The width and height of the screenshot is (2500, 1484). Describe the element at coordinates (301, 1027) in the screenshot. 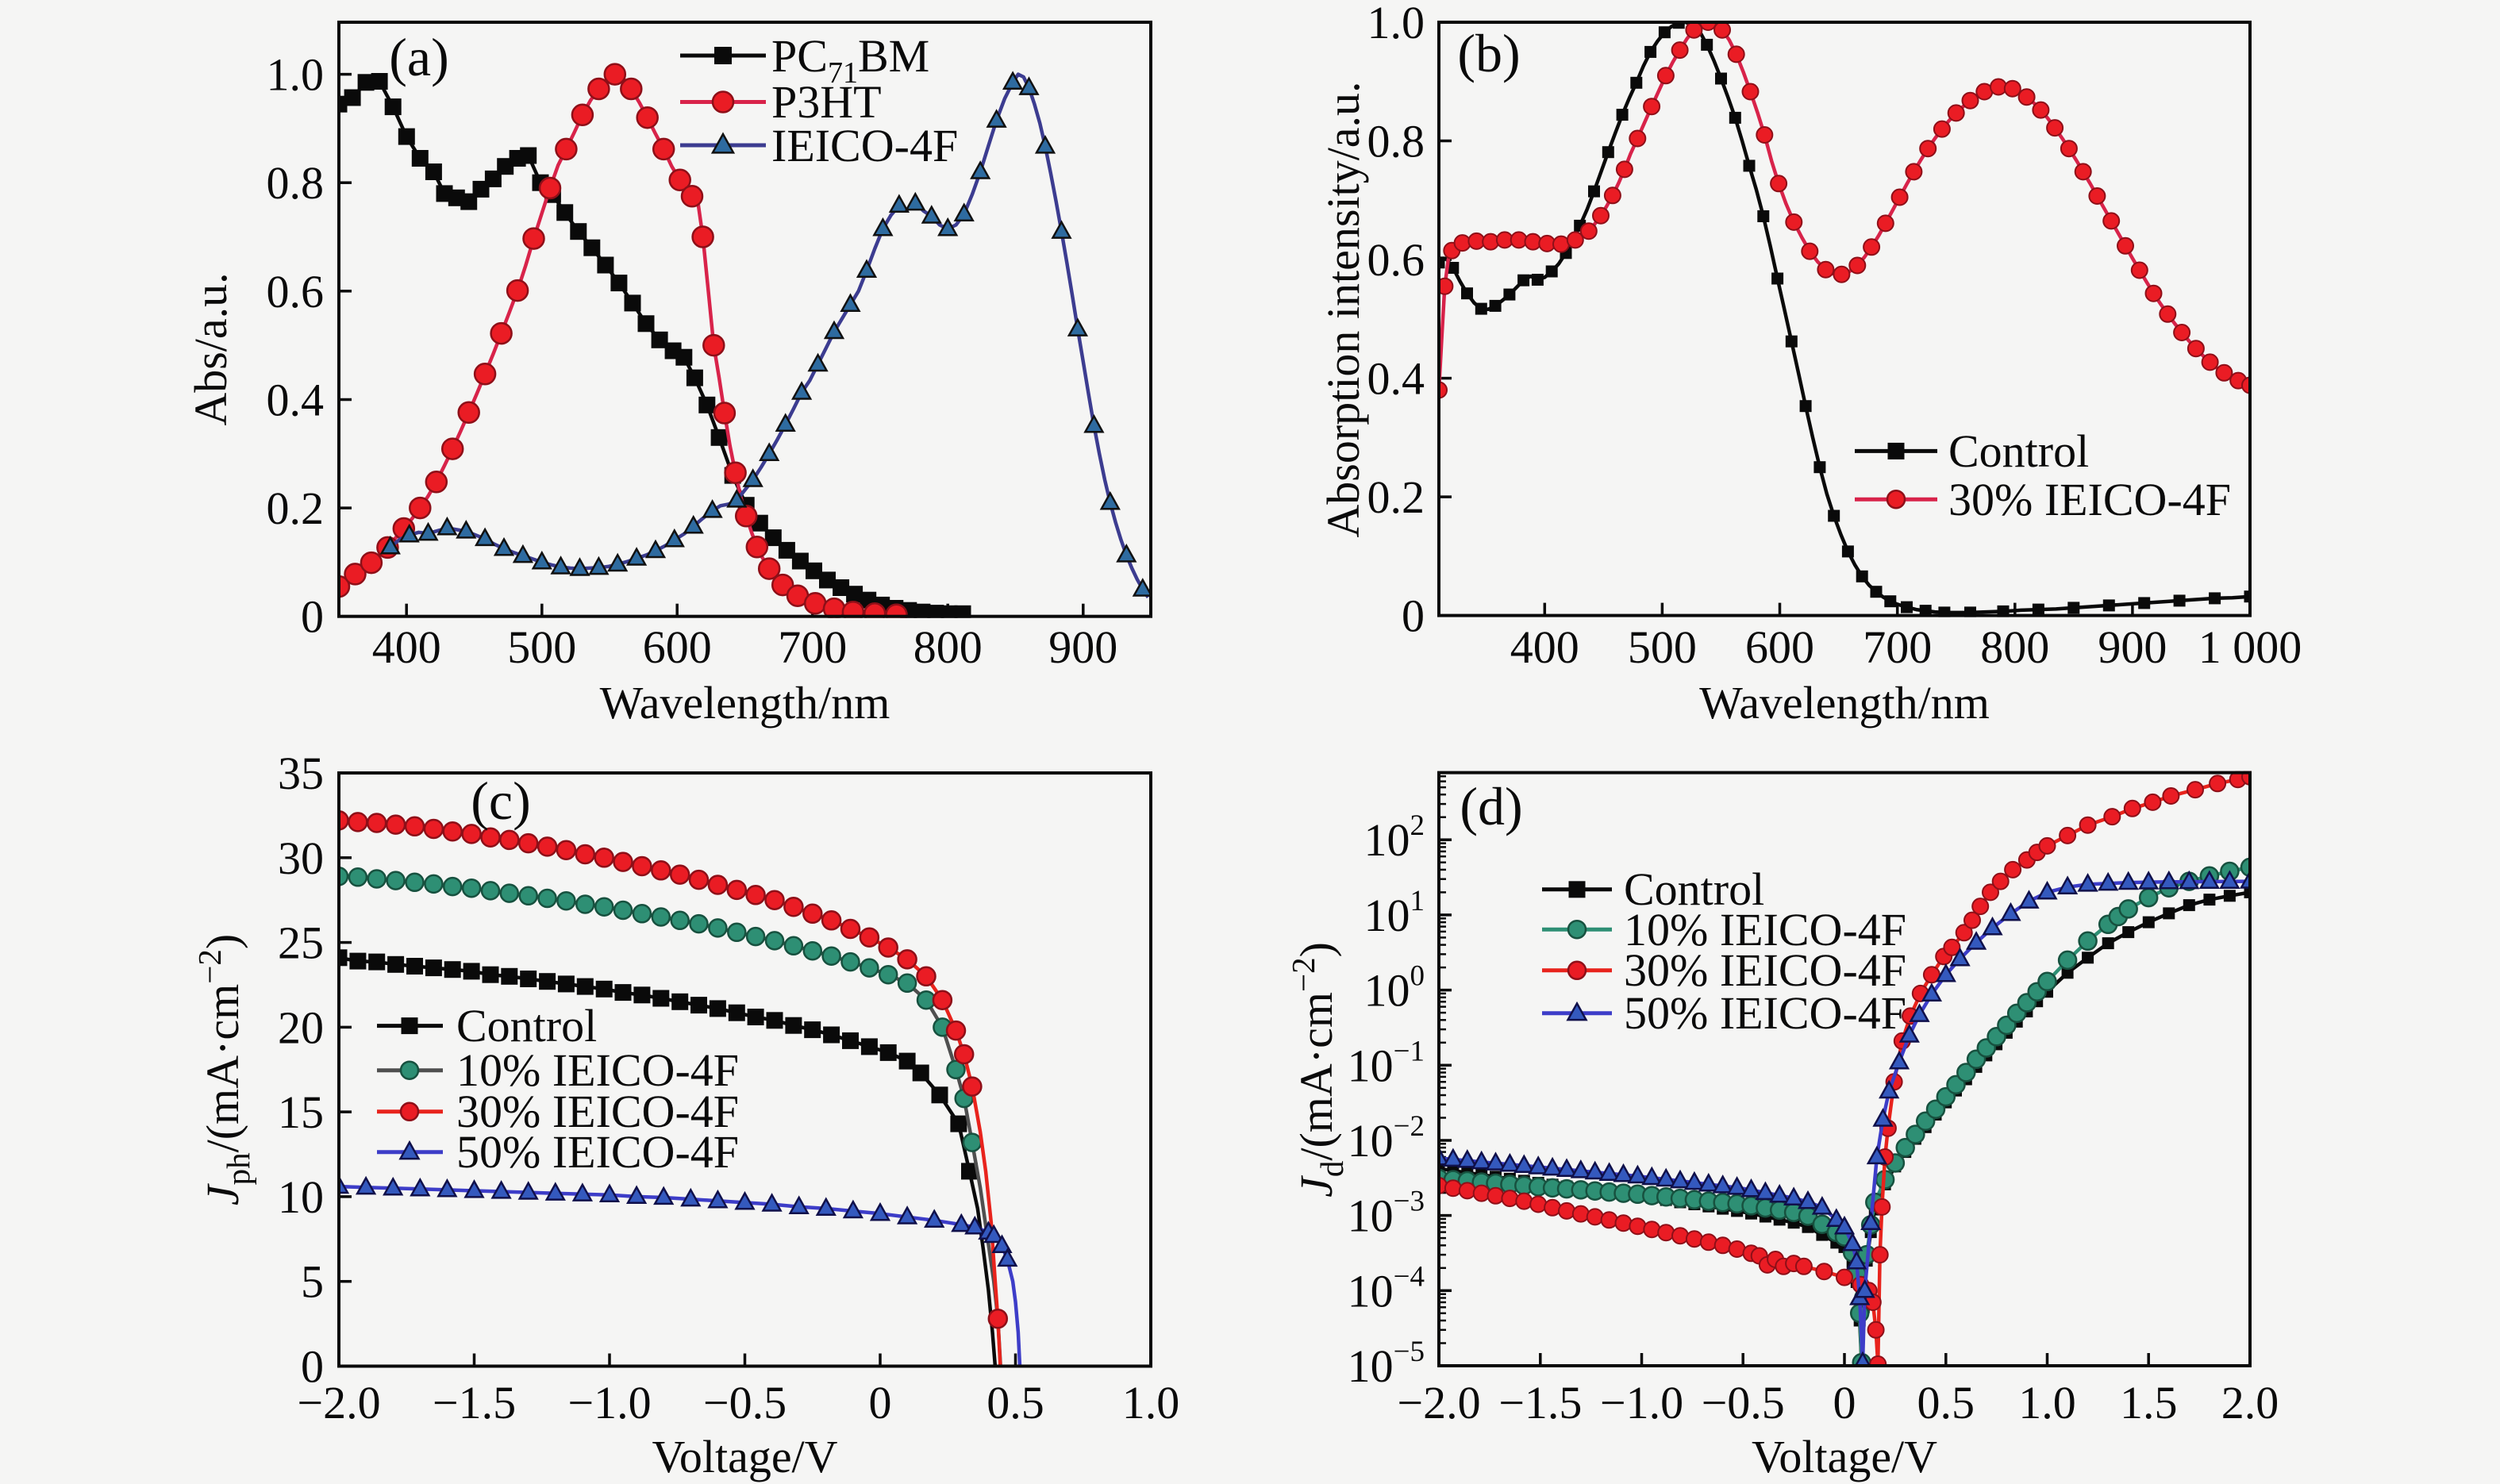

I see `svg-text: 20` at that location.